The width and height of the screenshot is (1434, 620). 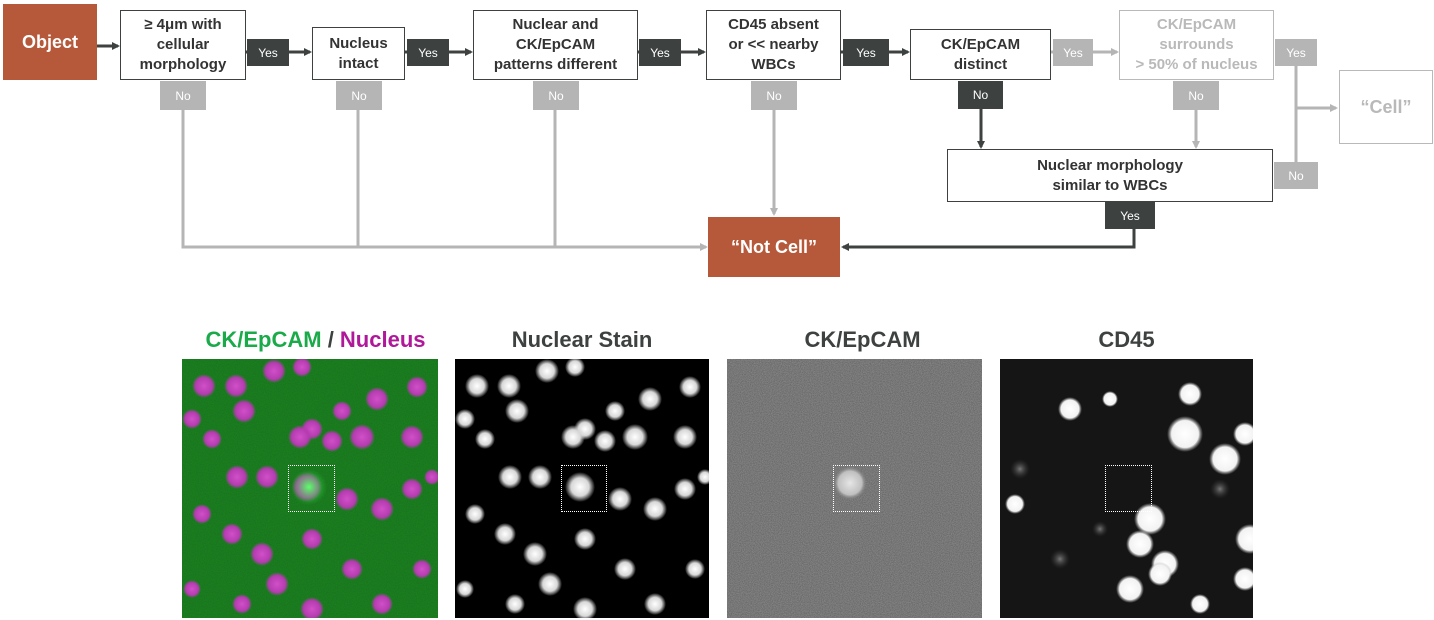 I want to click on yes-label-q3: Yes, so click(x=660, y=52).